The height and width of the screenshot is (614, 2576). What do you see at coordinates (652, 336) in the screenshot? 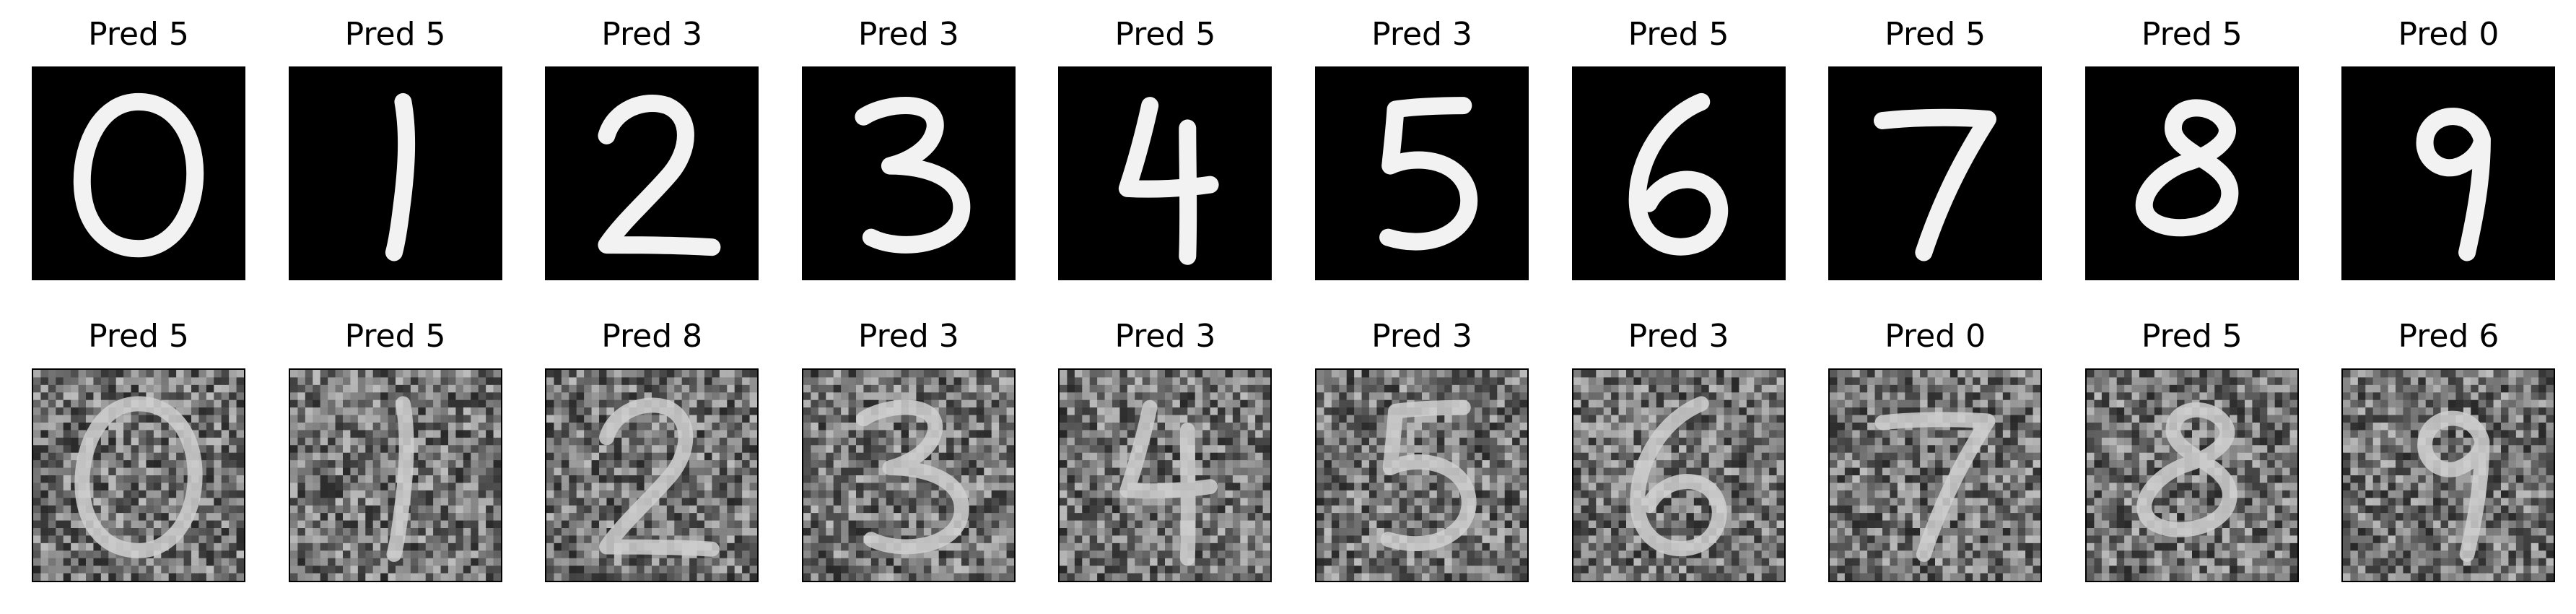
I see `panel-title: Pred 8` at bounding box center [652, 336].